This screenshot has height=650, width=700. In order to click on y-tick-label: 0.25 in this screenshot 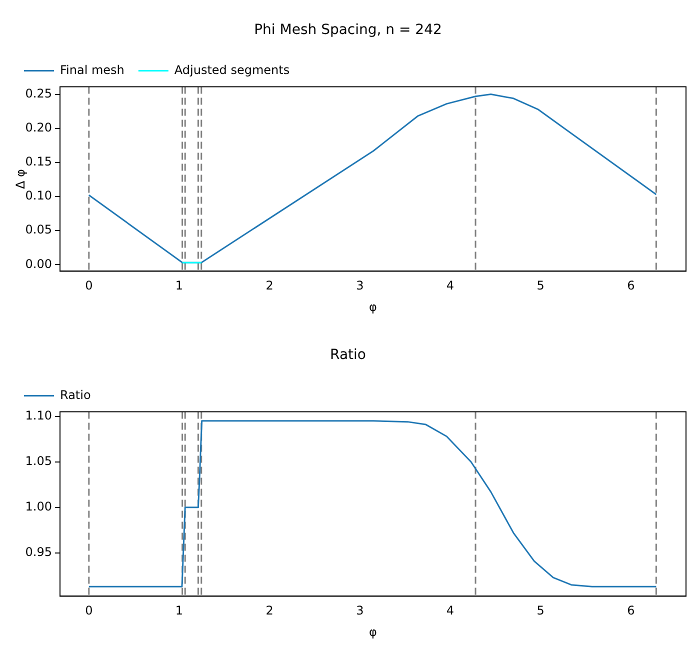, I will do `click(38, 93)`.